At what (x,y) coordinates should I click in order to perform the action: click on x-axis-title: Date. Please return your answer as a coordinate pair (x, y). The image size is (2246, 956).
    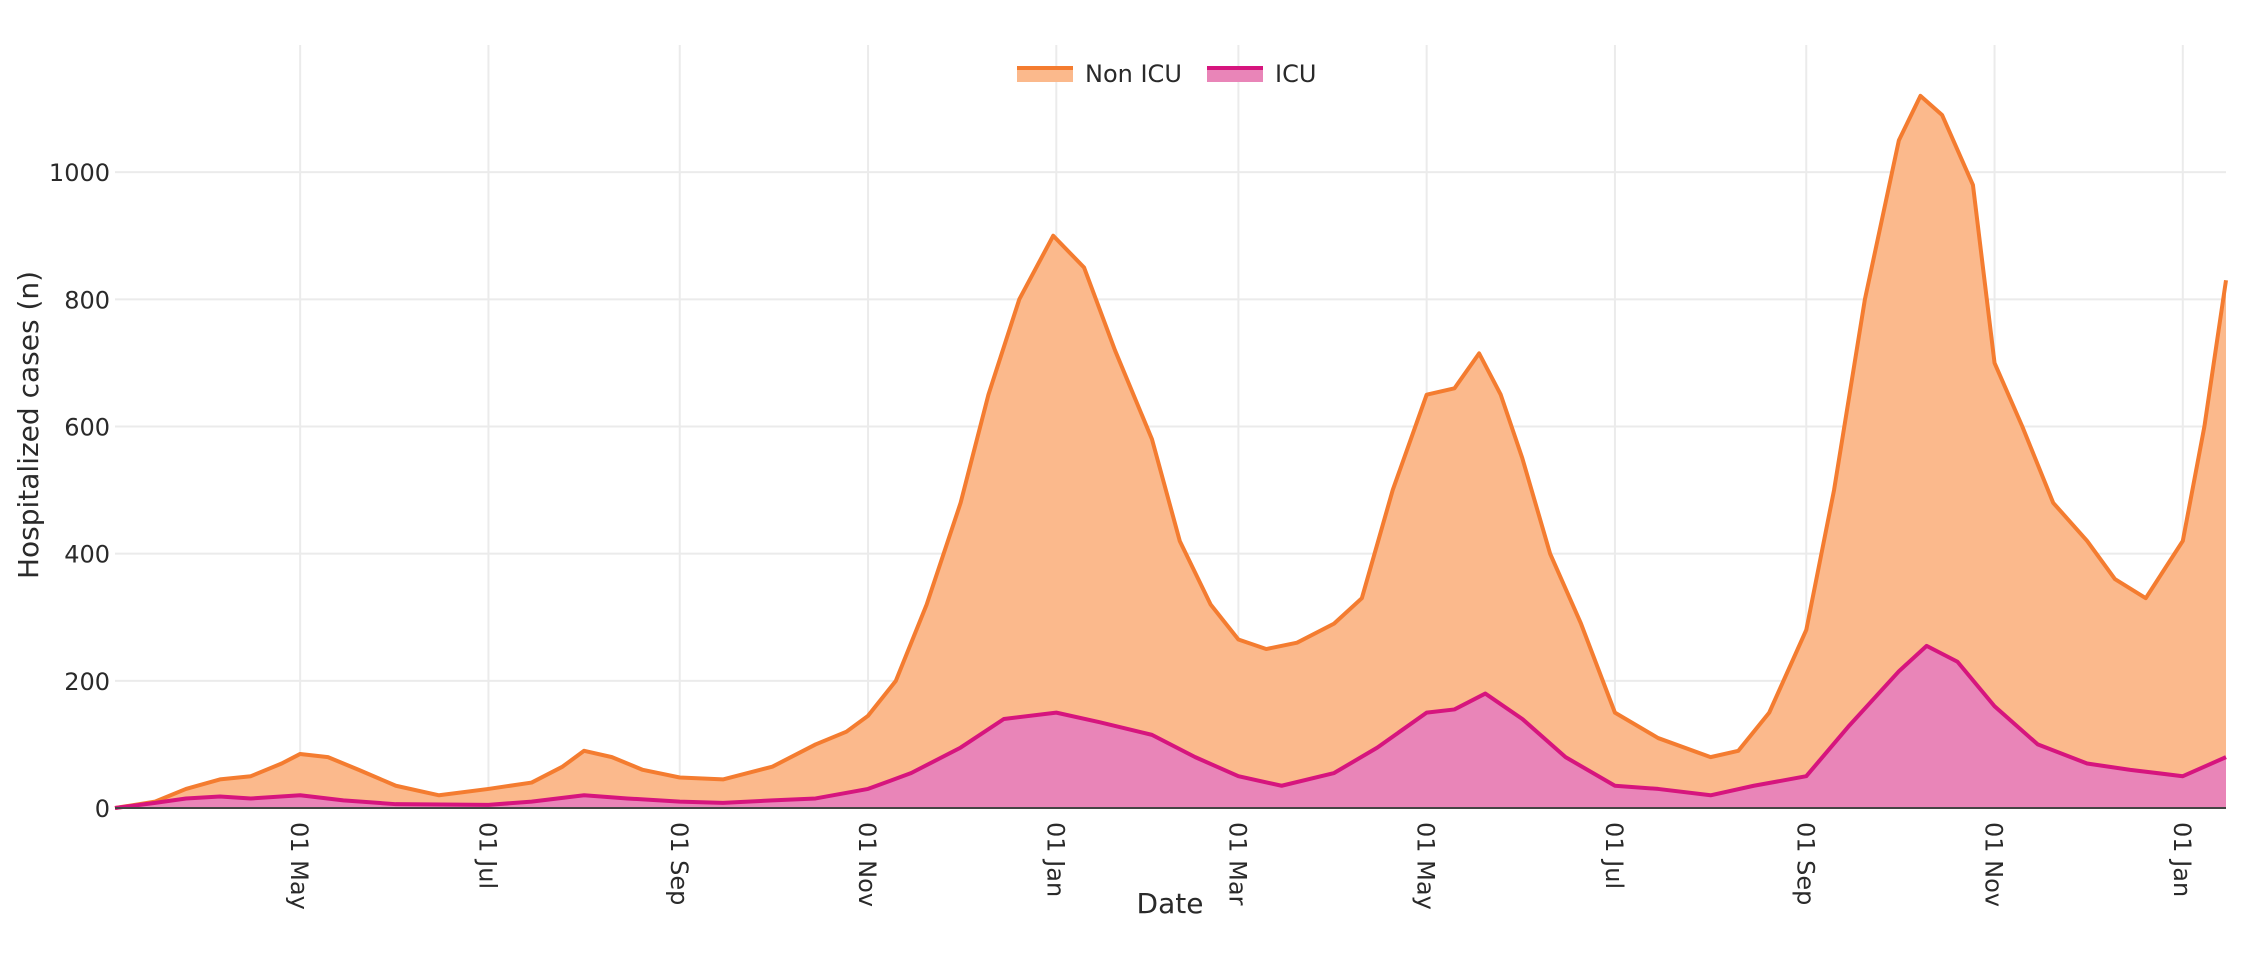
    Looking at the image, I should click on (1170, 903).